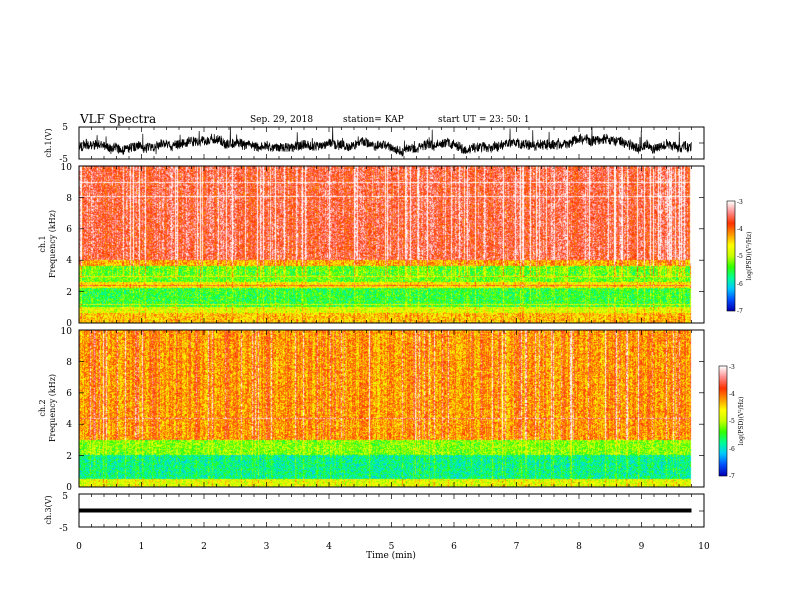  What do you see at coordinates (63, 529) in the screenshot?
I see `ch3-ytick-bottom: -5` at bounding box center [63, 529].